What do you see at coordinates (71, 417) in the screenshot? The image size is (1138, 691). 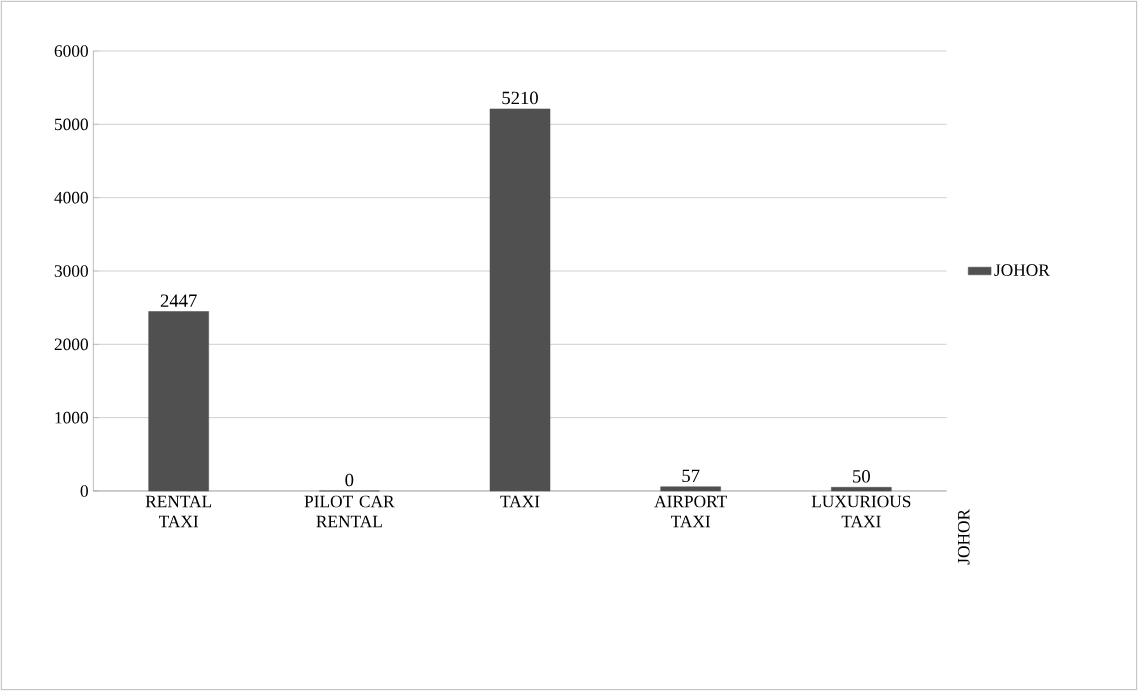 I see `y-tick-label: 1000` at bounding box center [71, 417].